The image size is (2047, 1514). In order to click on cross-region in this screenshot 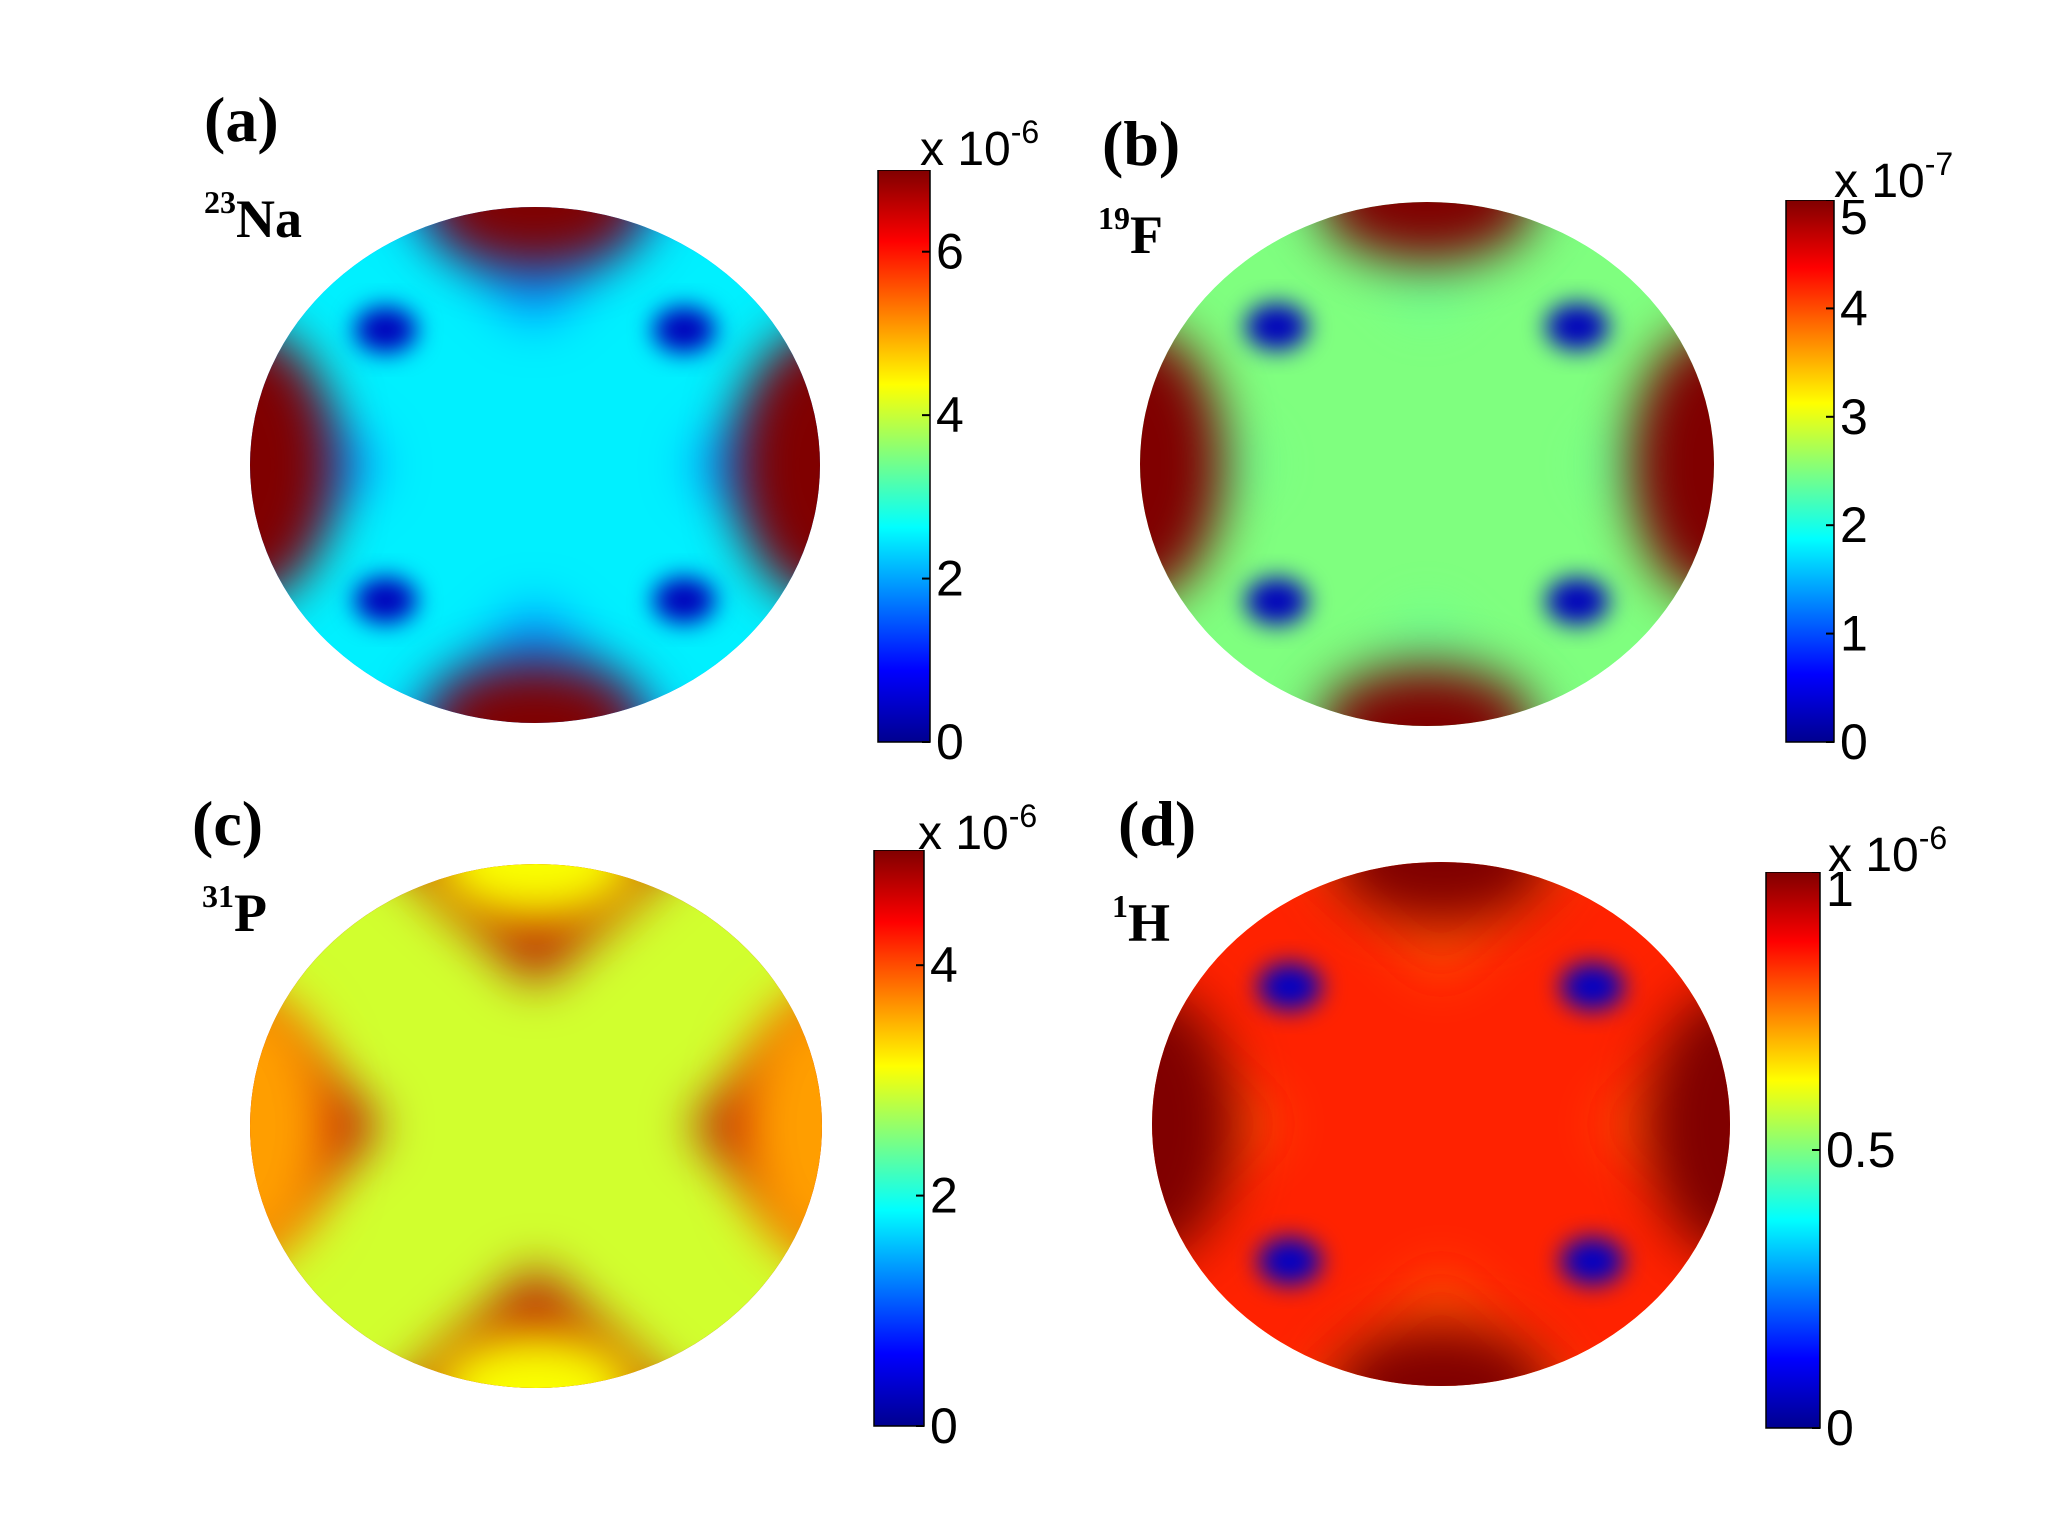, I will do `click(536, 1126)`.